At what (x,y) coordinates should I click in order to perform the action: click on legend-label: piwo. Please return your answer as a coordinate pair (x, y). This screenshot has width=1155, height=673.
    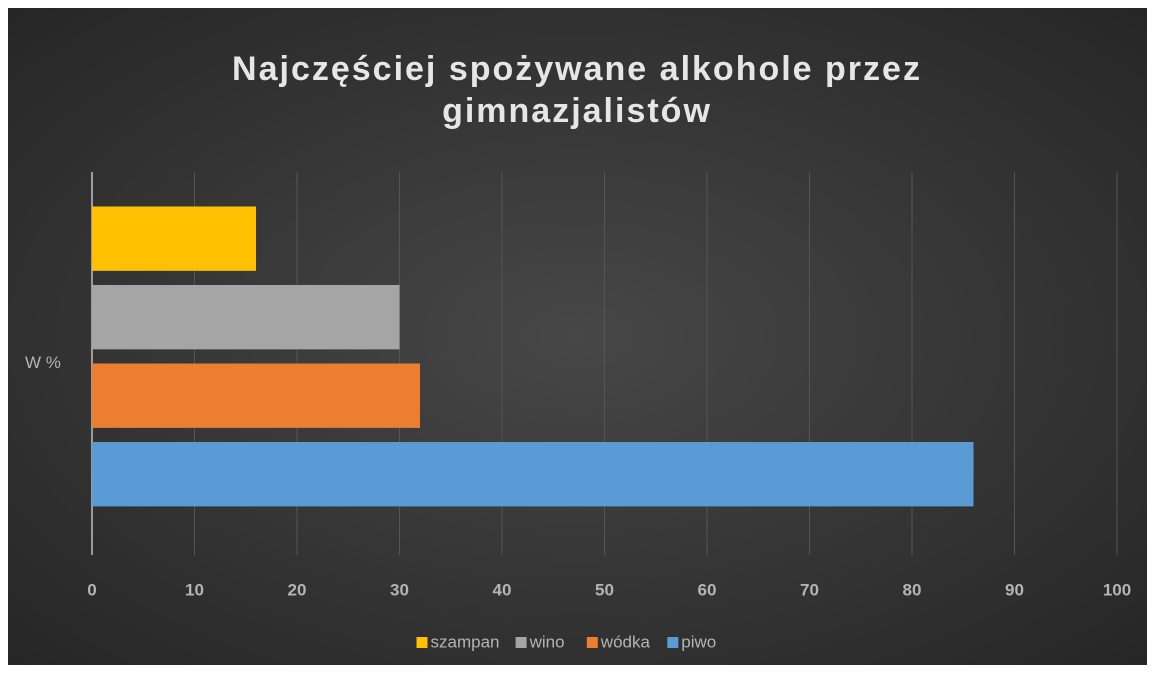
    Looking at the image, I should click on (698, 641).